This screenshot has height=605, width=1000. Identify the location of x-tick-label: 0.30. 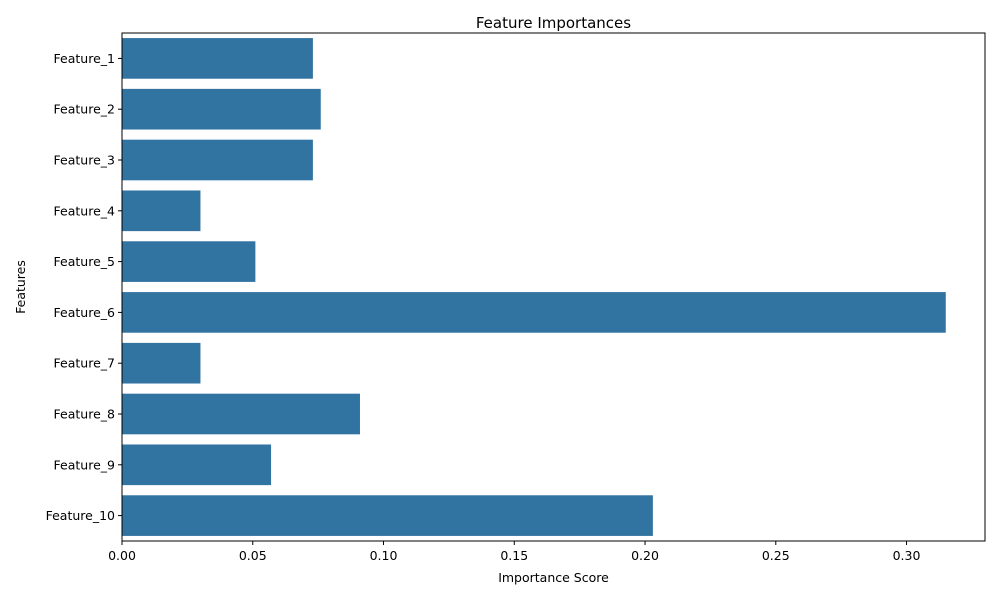
(907, 555).